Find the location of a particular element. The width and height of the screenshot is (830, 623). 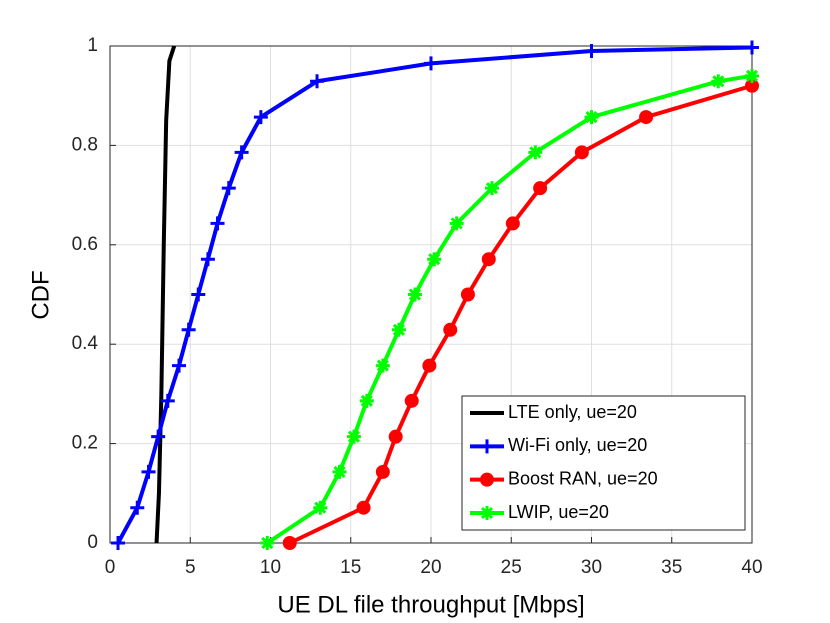

x-tick-label: 0 is located at coordinates (110, 567).